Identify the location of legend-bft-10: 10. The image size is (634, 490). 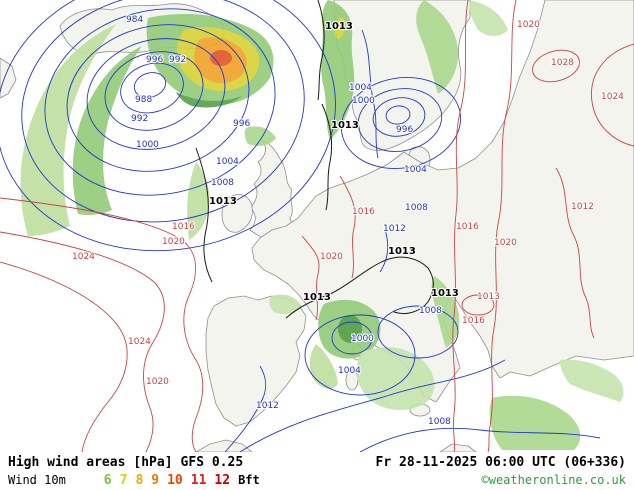
(175, 480).